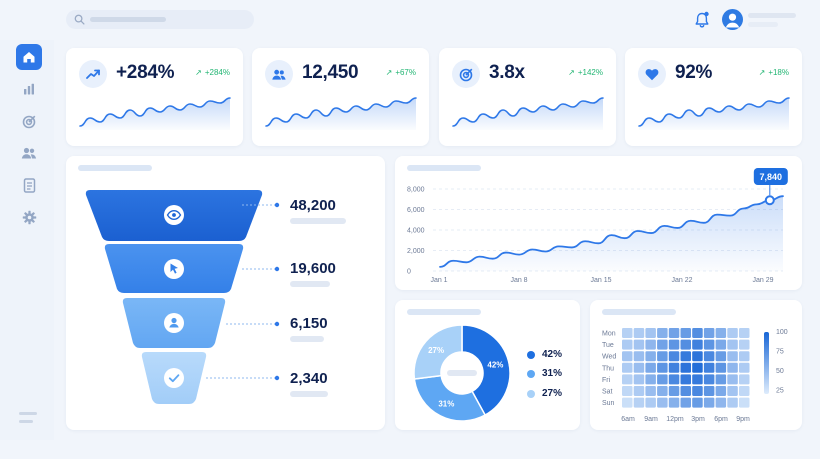  I want to click on donut-chart: 42% 31% 27%, so click(462, 373).